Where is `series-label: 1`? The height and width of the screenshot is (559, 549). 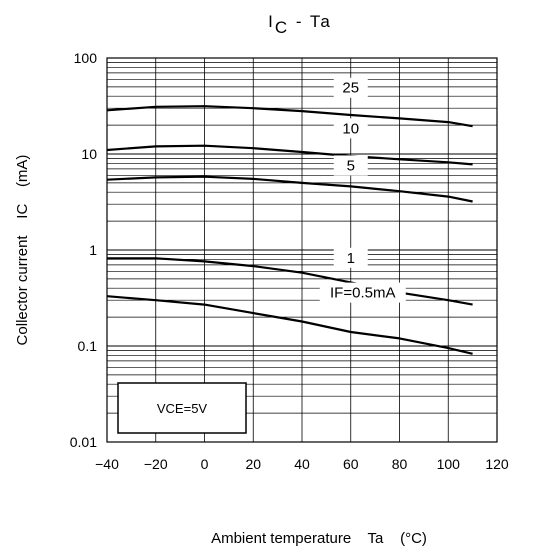
series-label: 1 is located at coordinates (351, 258).